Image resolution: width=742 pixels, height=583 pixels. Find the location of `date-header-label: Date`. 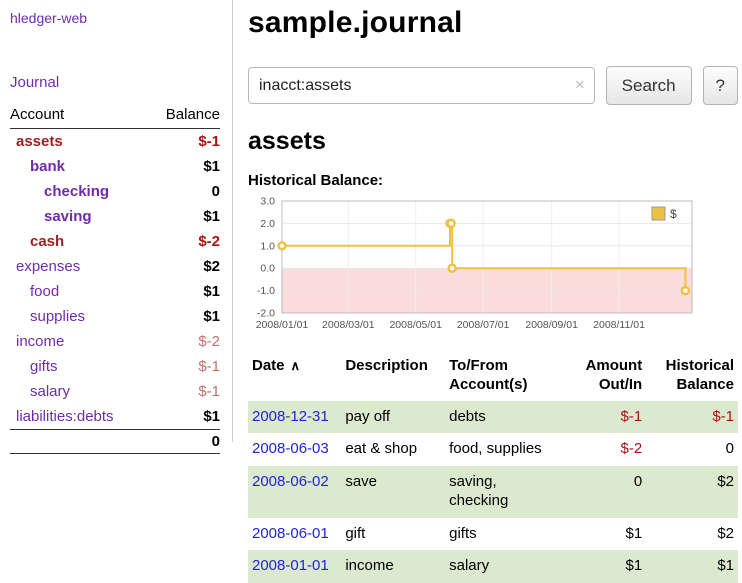

date-header-label: Date is located at coordinates (268, 365).